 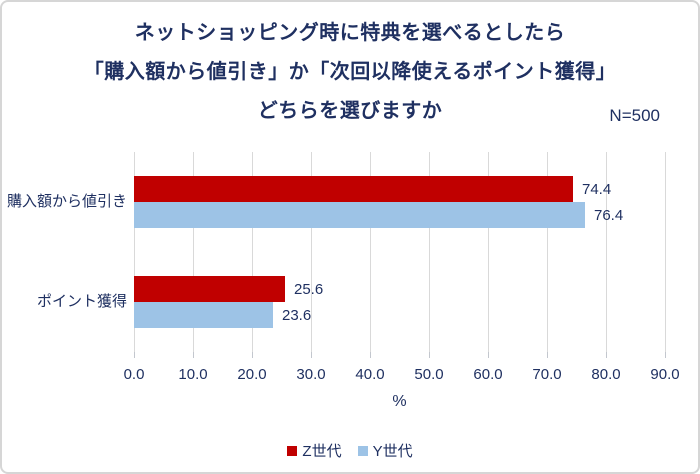 What do you see at coordinates (547, 374) in the screenshot?
I see `x-tick-label: 70.0` at bounding box center [547, 374].